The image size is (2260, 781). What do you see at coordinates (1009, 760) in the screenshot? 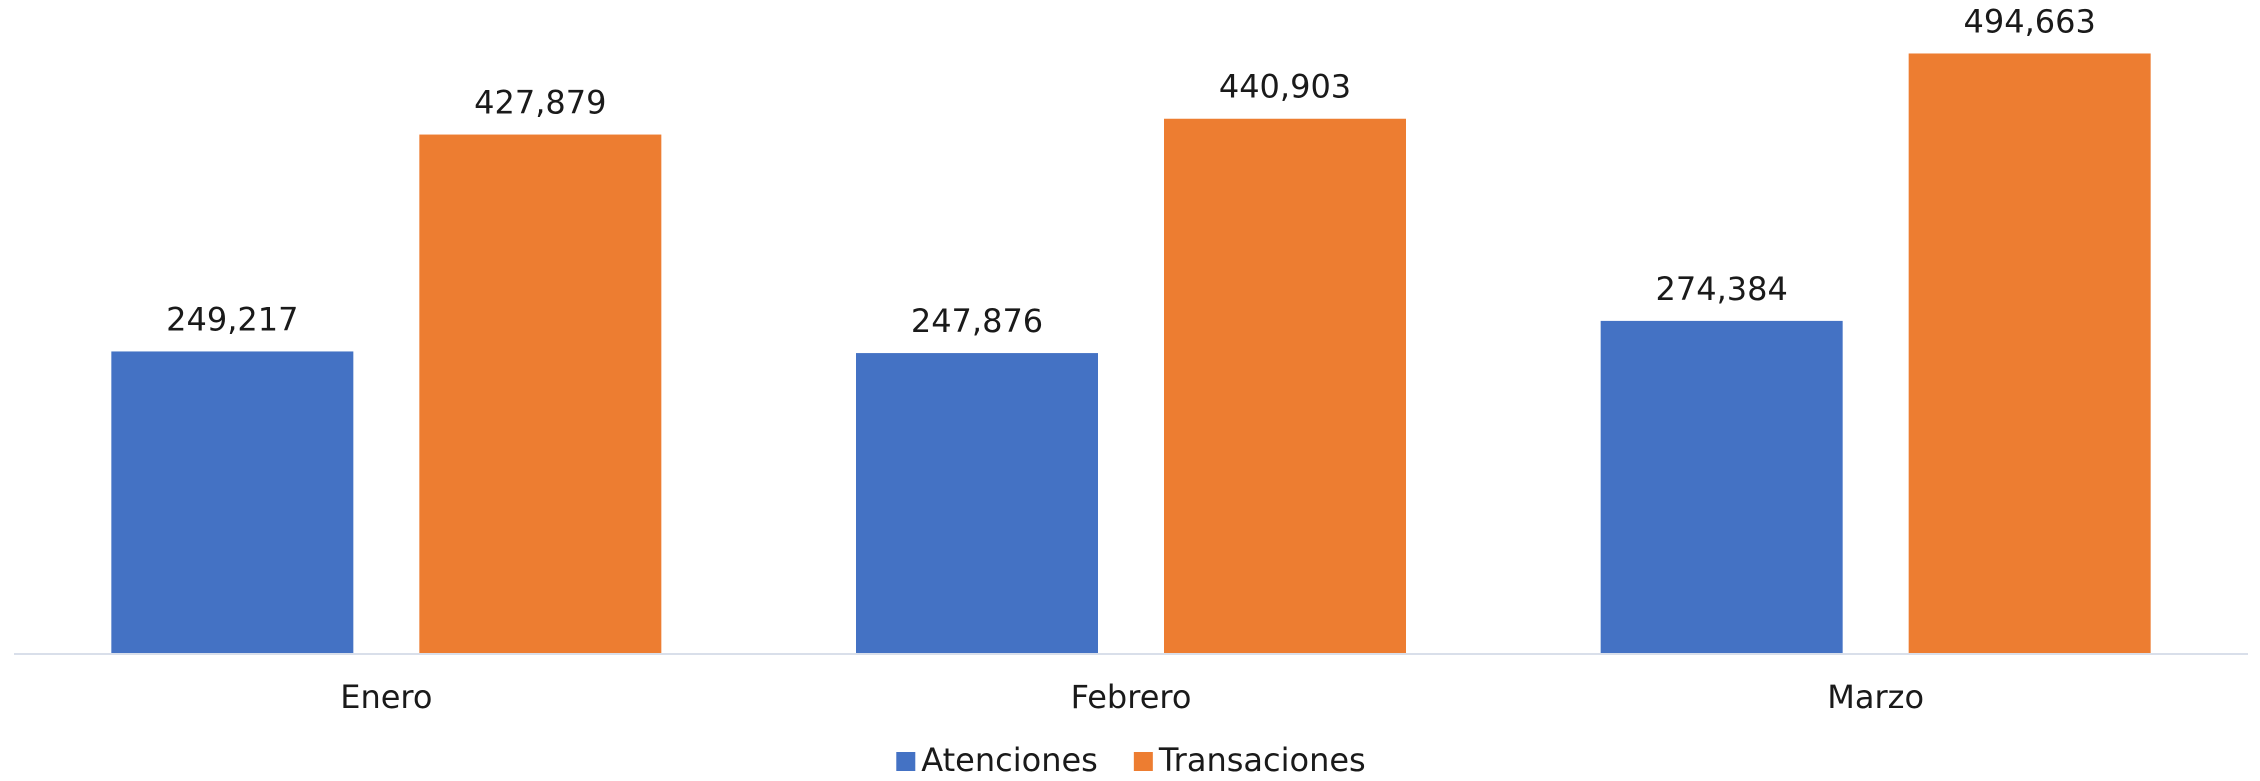
I see `legend-label: Atenciones` at bounding box center [1009, 760].